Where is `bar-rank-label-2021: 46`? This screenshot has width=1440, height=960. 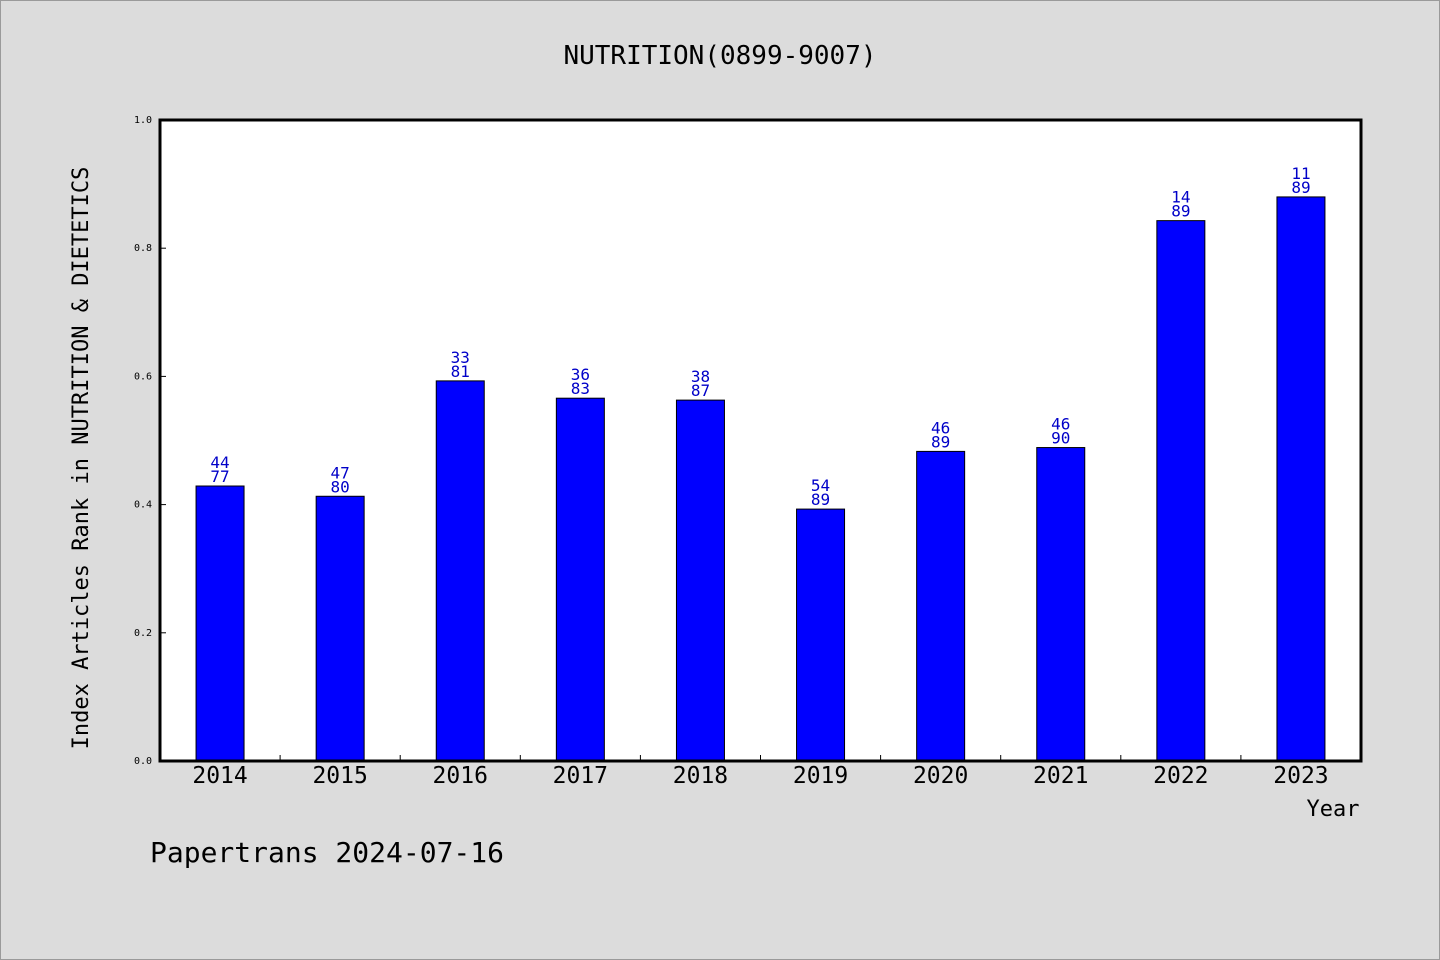 bar-rank-label-2021: 46 is located at coordinates (1060, 424).